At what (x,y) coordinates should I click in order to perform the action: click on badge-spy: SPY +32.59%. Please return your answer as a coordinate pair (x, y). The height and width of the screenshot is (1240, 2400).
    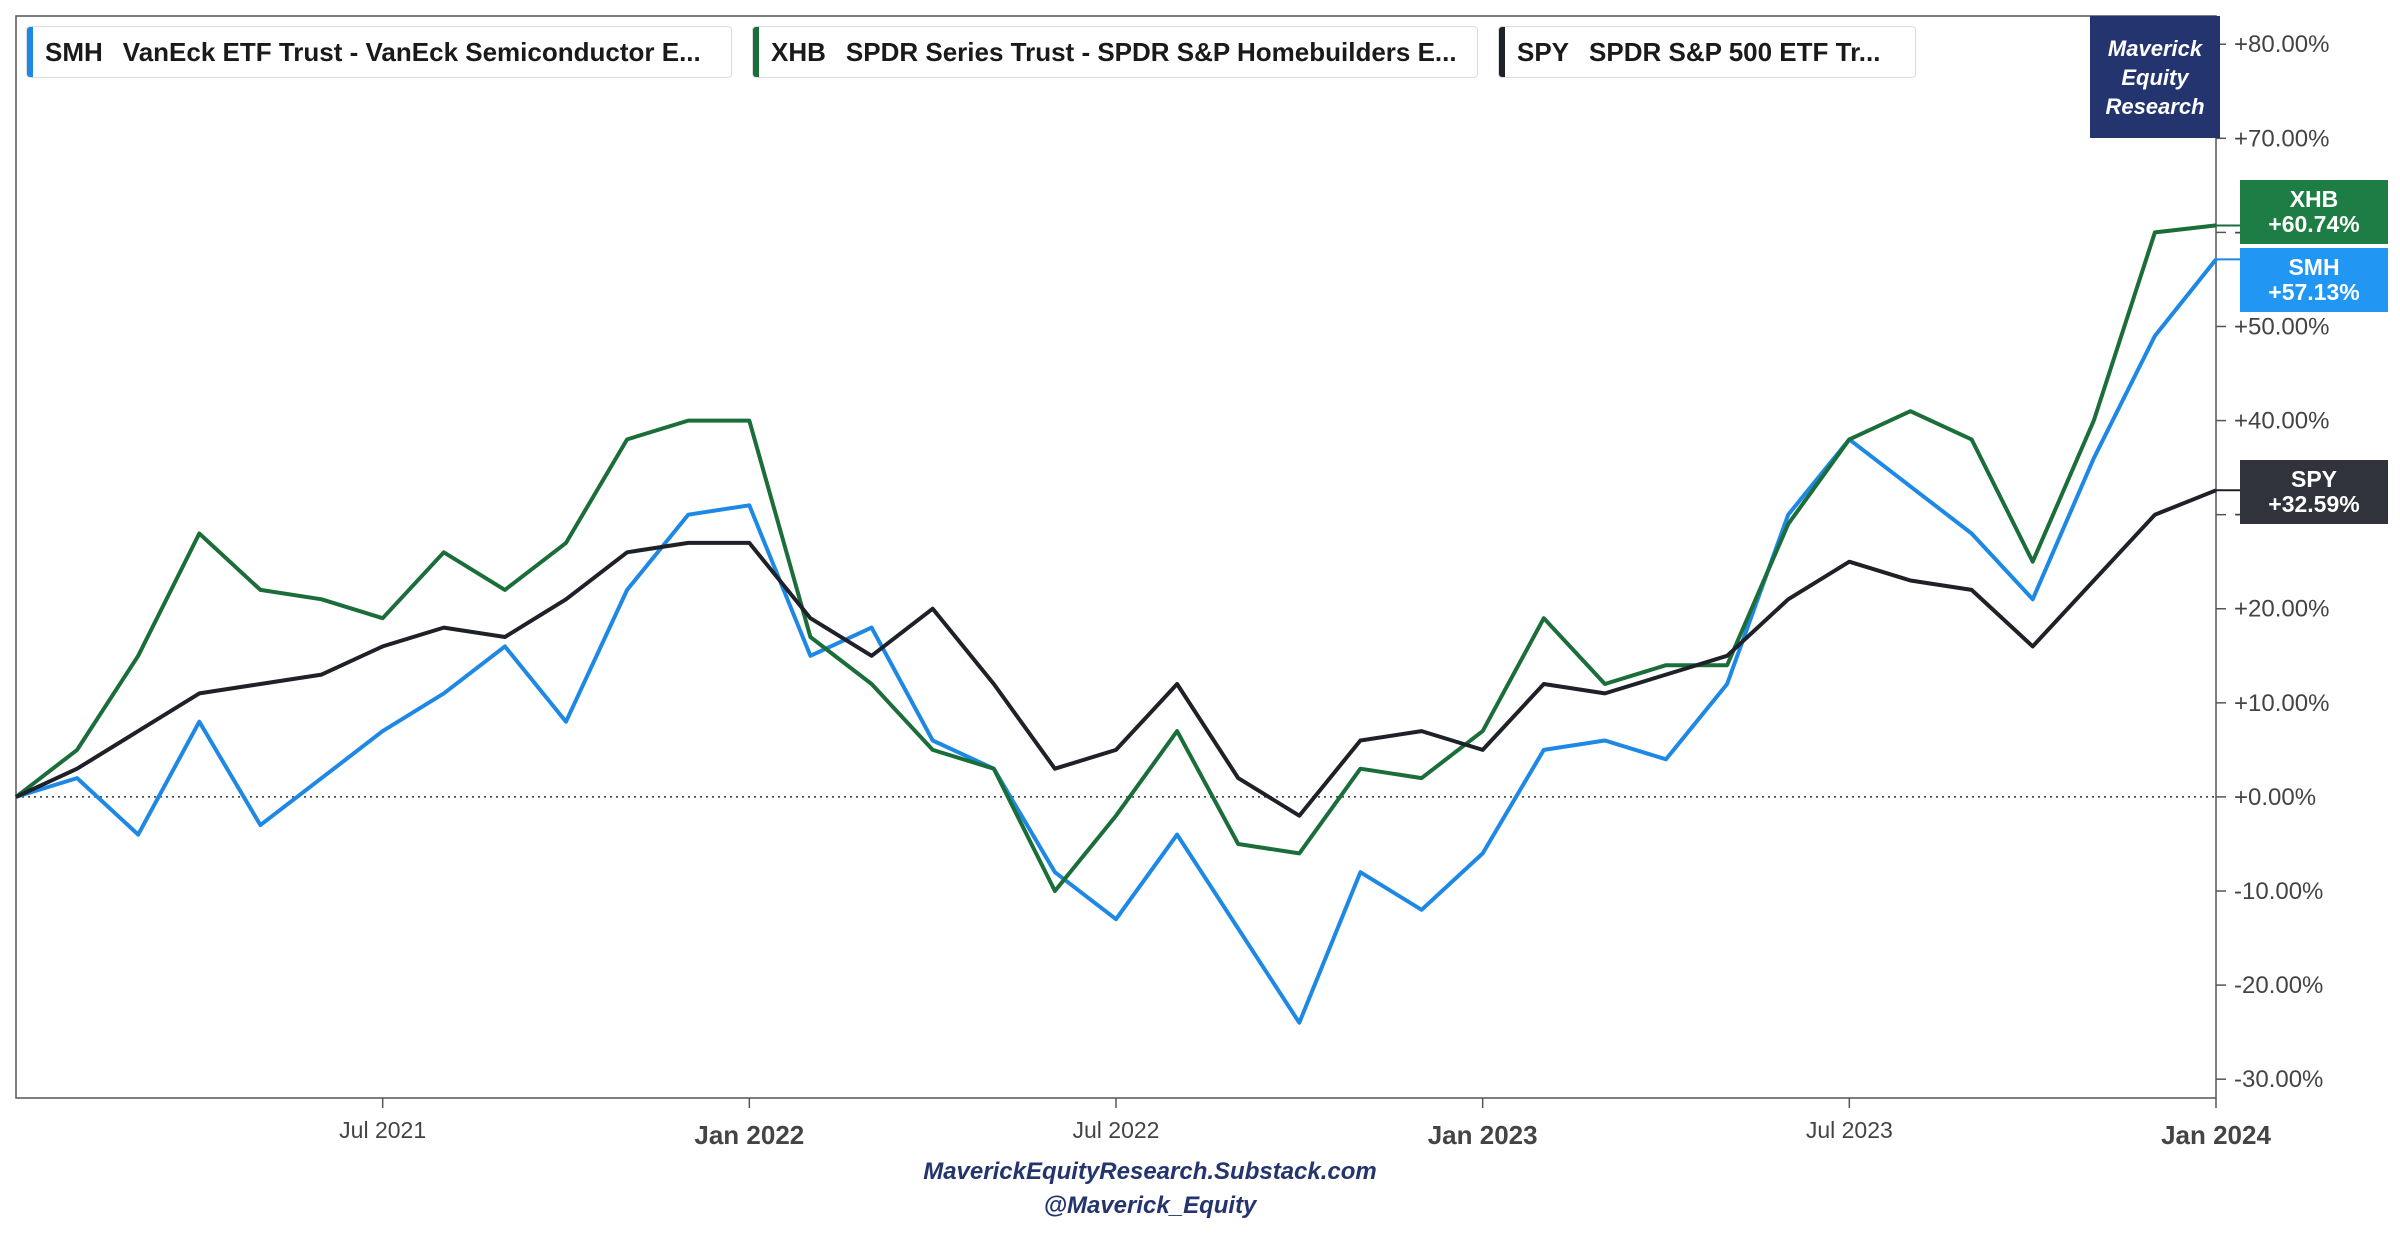
    Looking at the image, I should click on (2314, 492).